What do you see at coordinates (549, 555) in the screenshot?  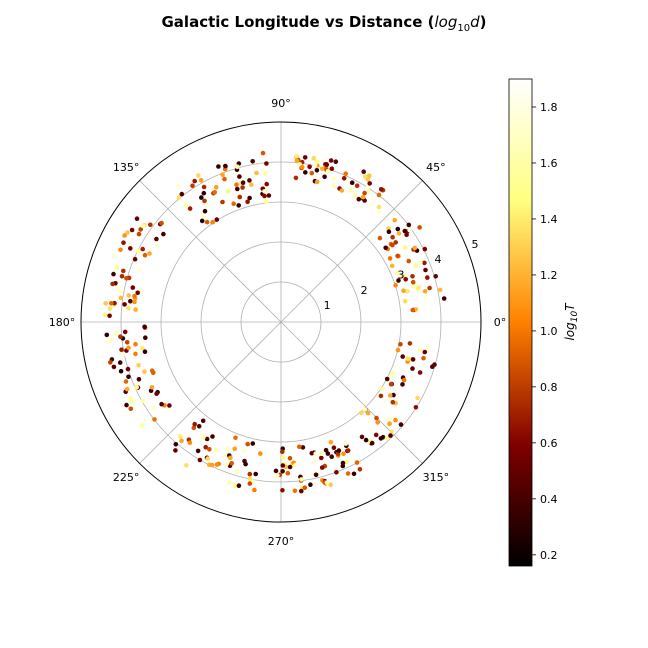 I see `colorbar-tick-label: 0.2` at bounding box center [549, 555].